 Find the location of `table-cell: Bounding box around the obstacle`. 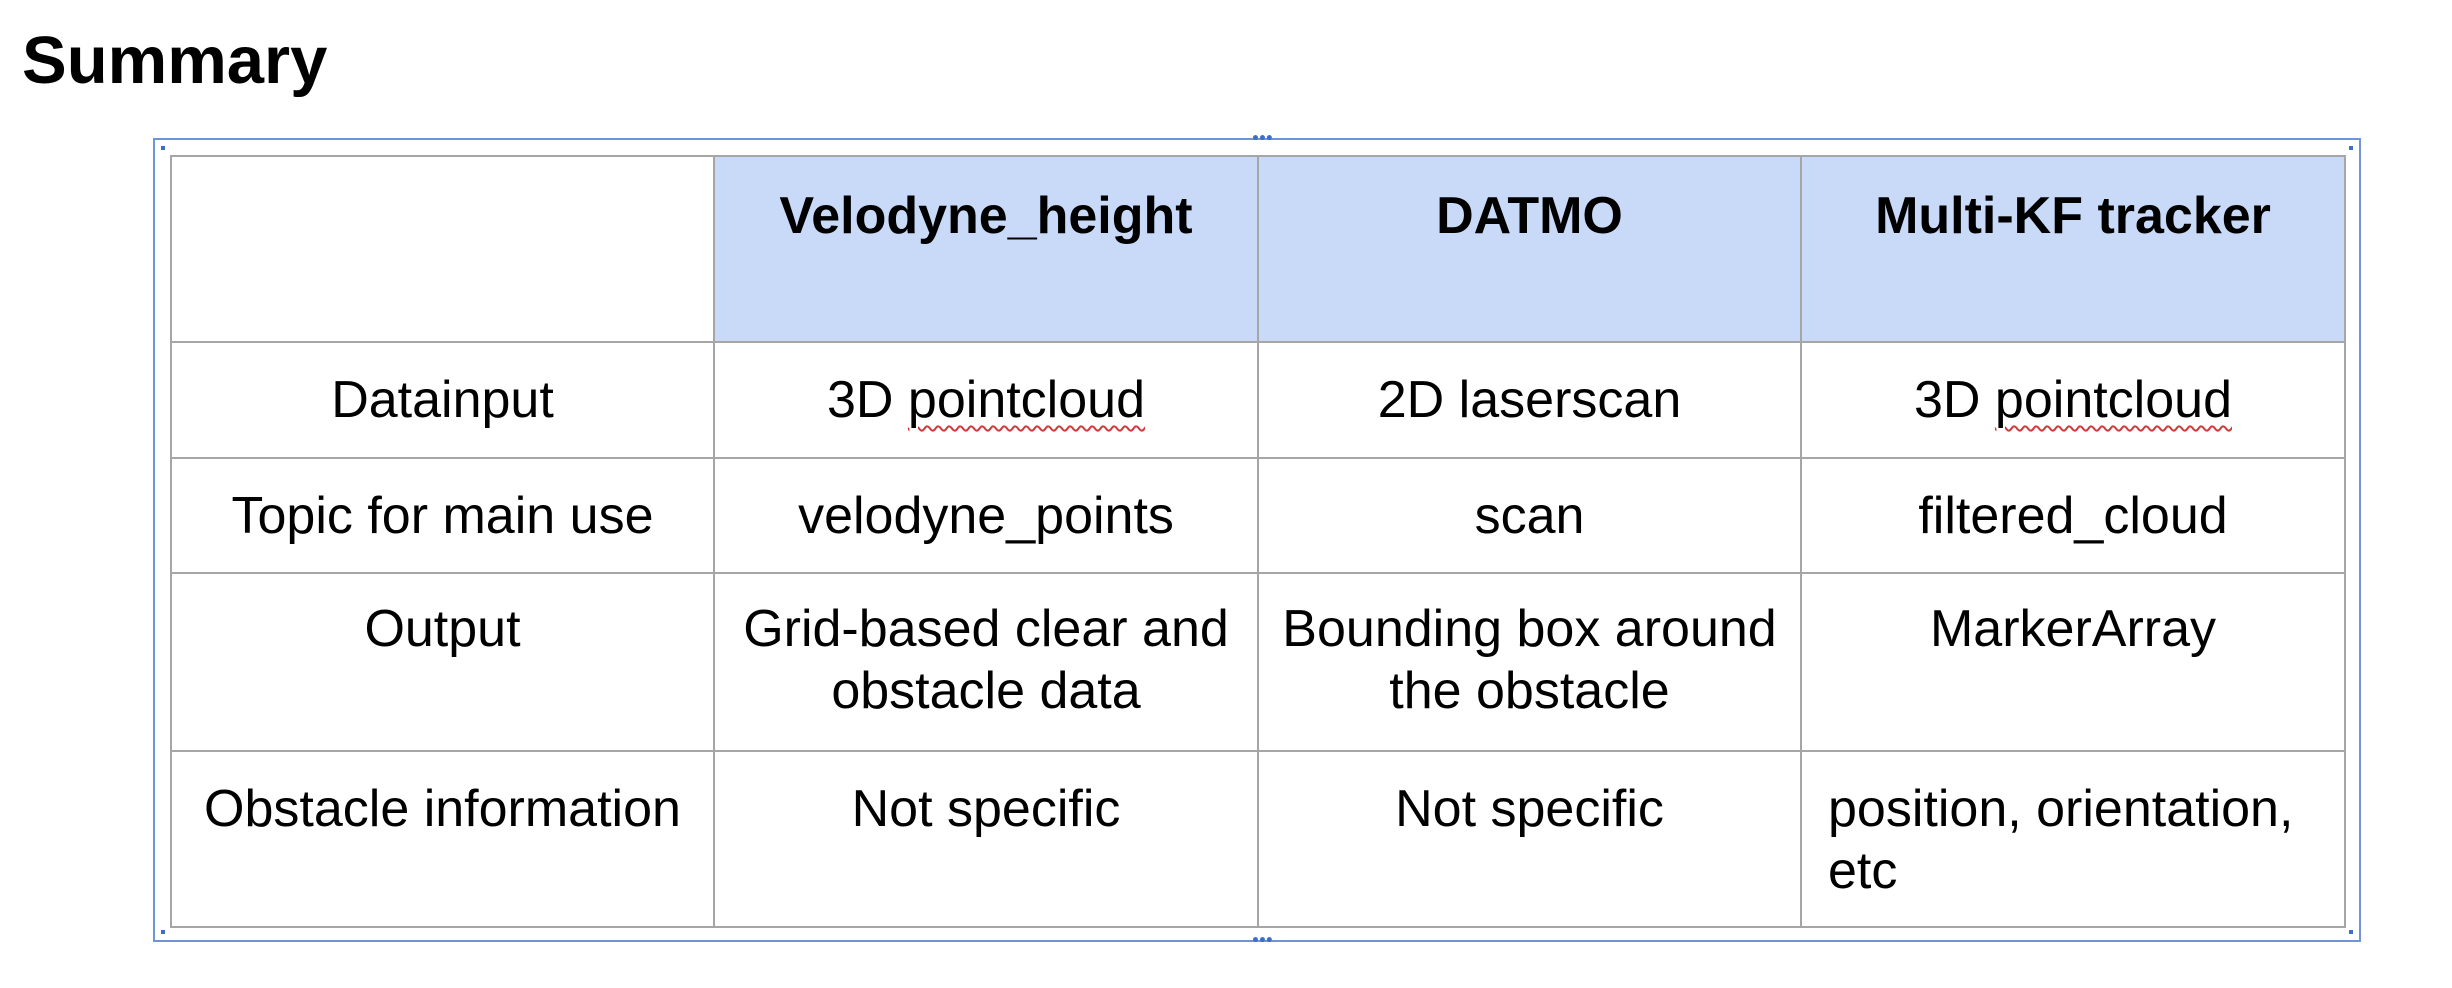

table-cell: Bounding box around the obstacle is located at coordinates (1529, 662).